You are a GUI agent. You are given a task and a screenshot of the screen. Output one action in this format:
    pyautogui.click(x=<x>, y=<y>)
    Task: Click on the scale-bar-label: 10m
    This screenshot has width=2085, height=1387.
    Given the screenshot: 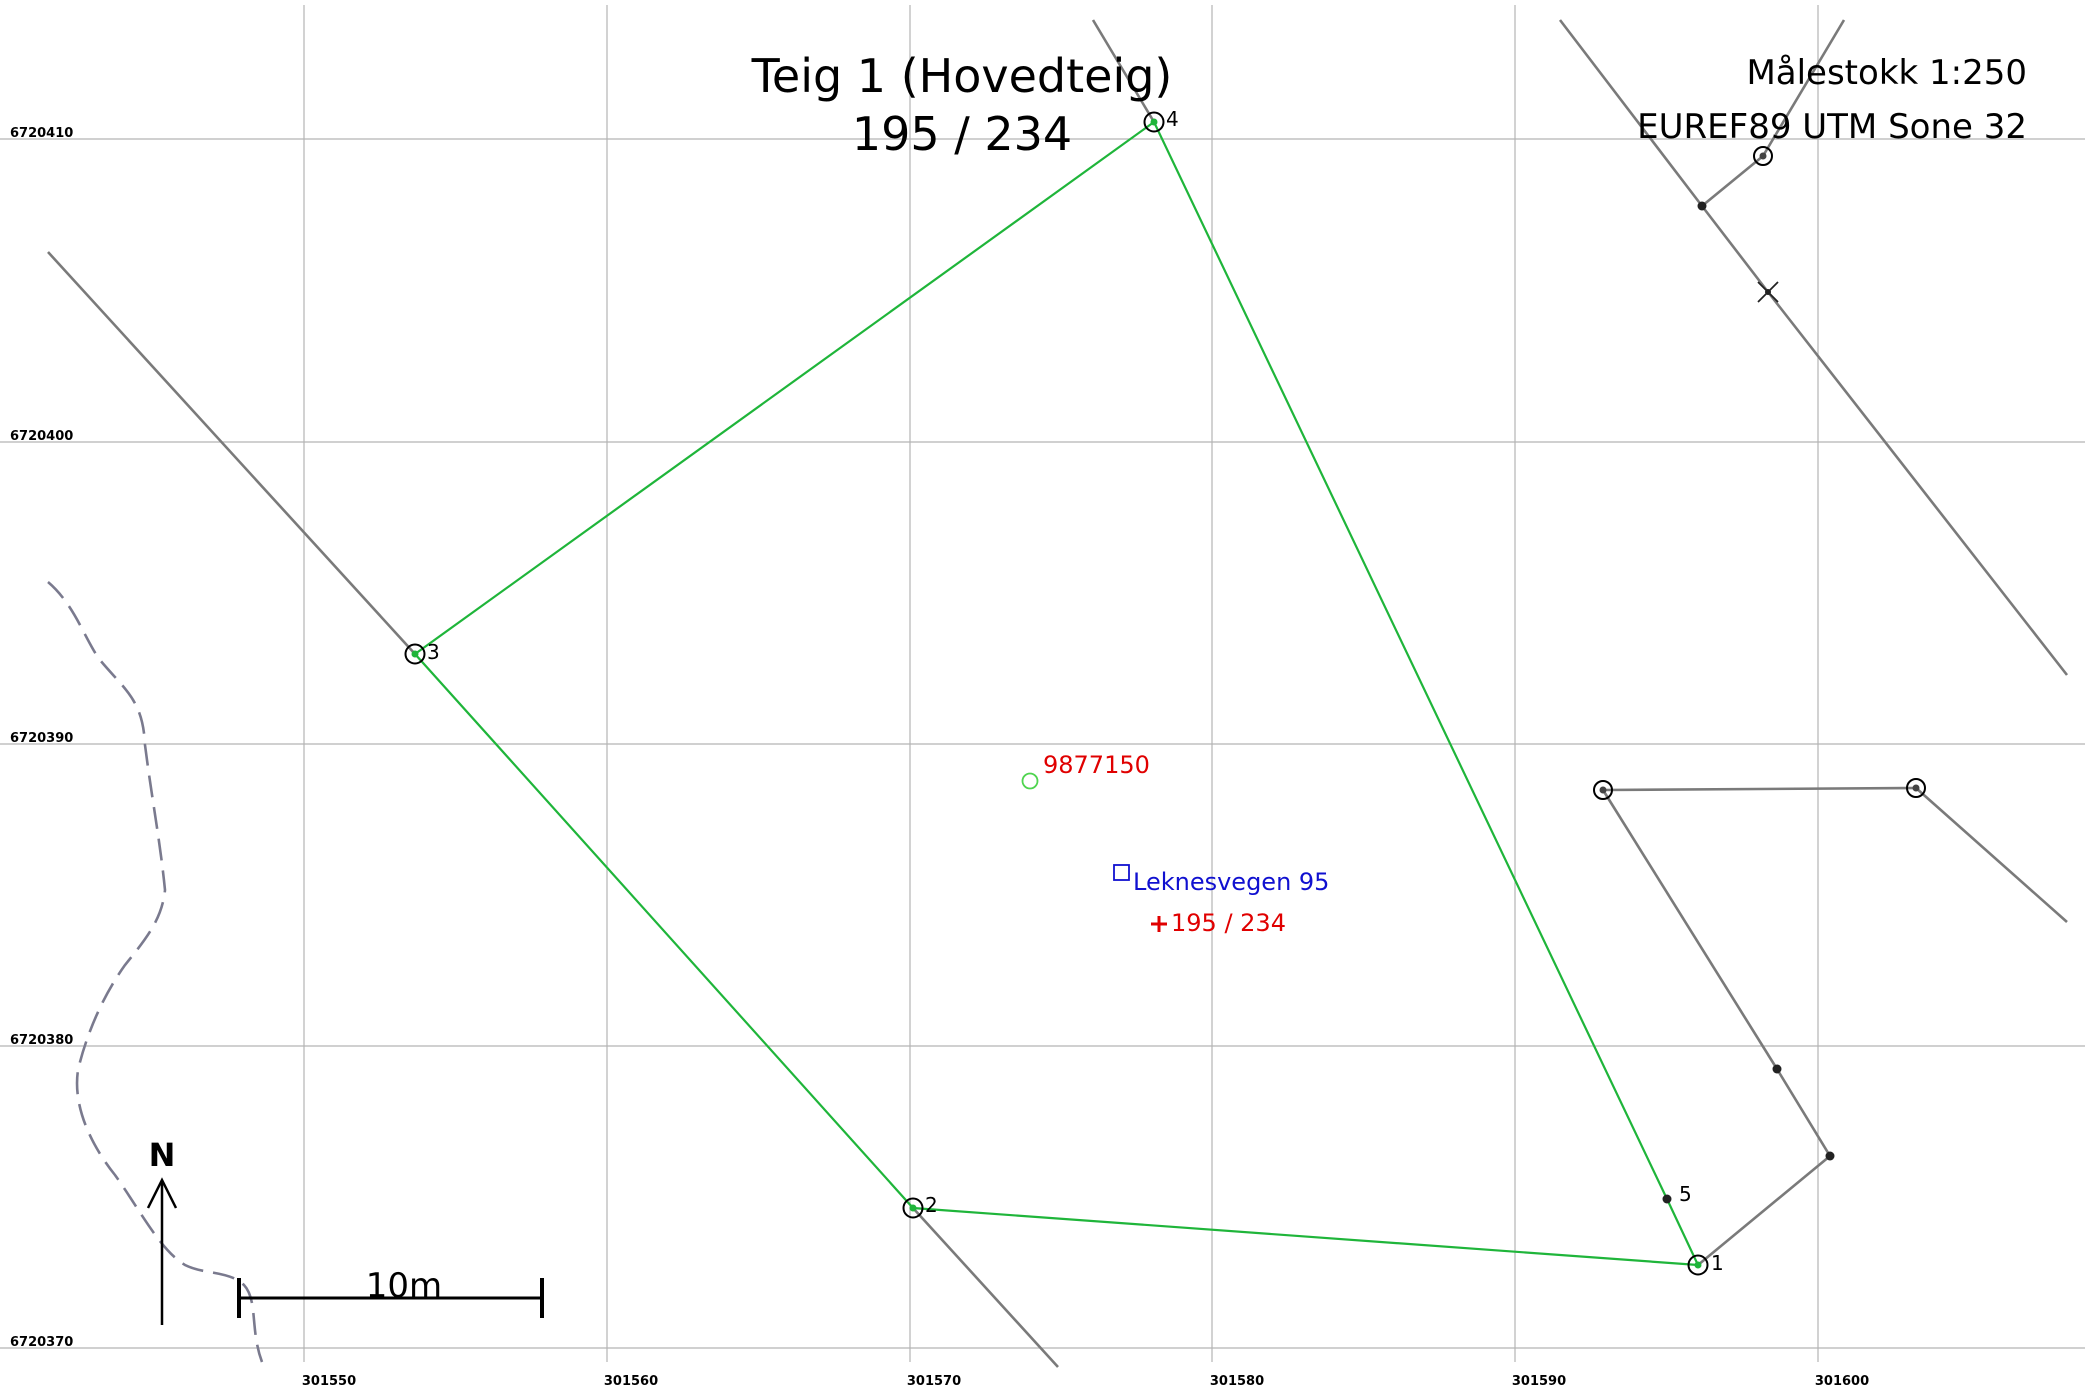 What is the action you would take?
    pyautogui.click(x=404, y=1286)
    